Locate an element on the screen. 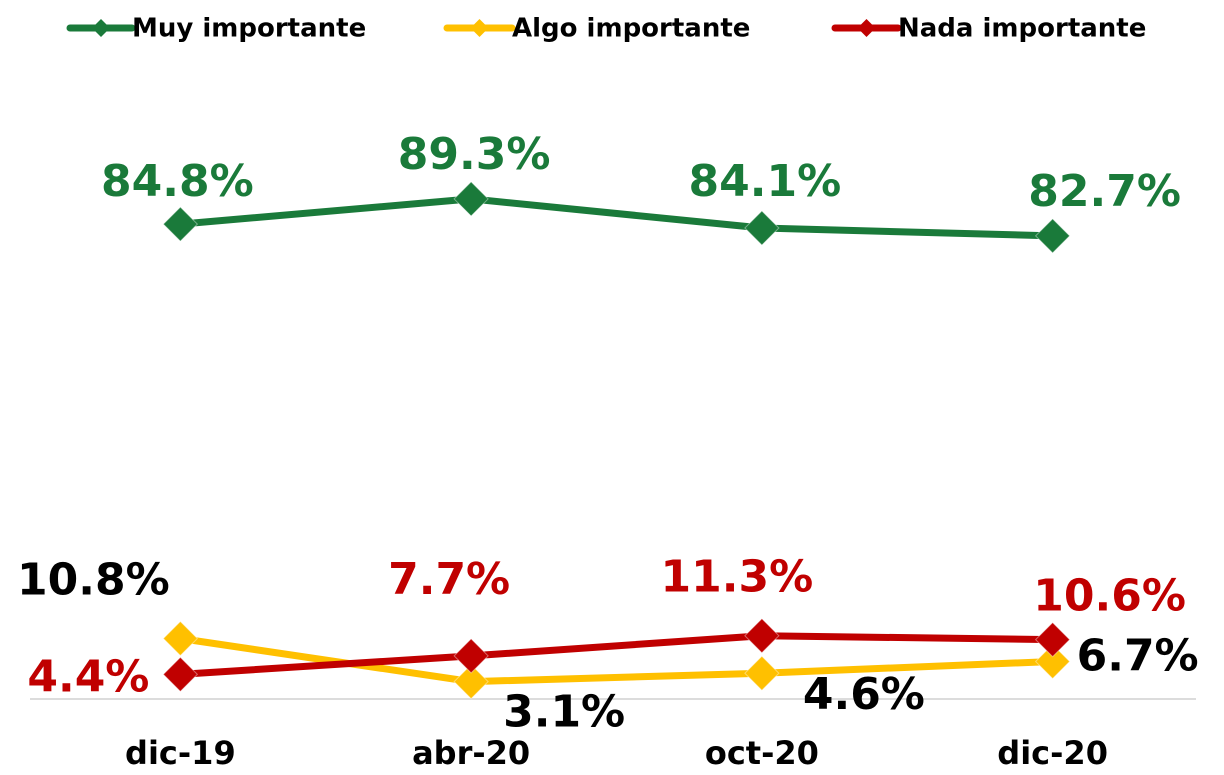 This screenshot has height=775, width=1224. value-label: 10.8% is located at coordinates (93, 580).